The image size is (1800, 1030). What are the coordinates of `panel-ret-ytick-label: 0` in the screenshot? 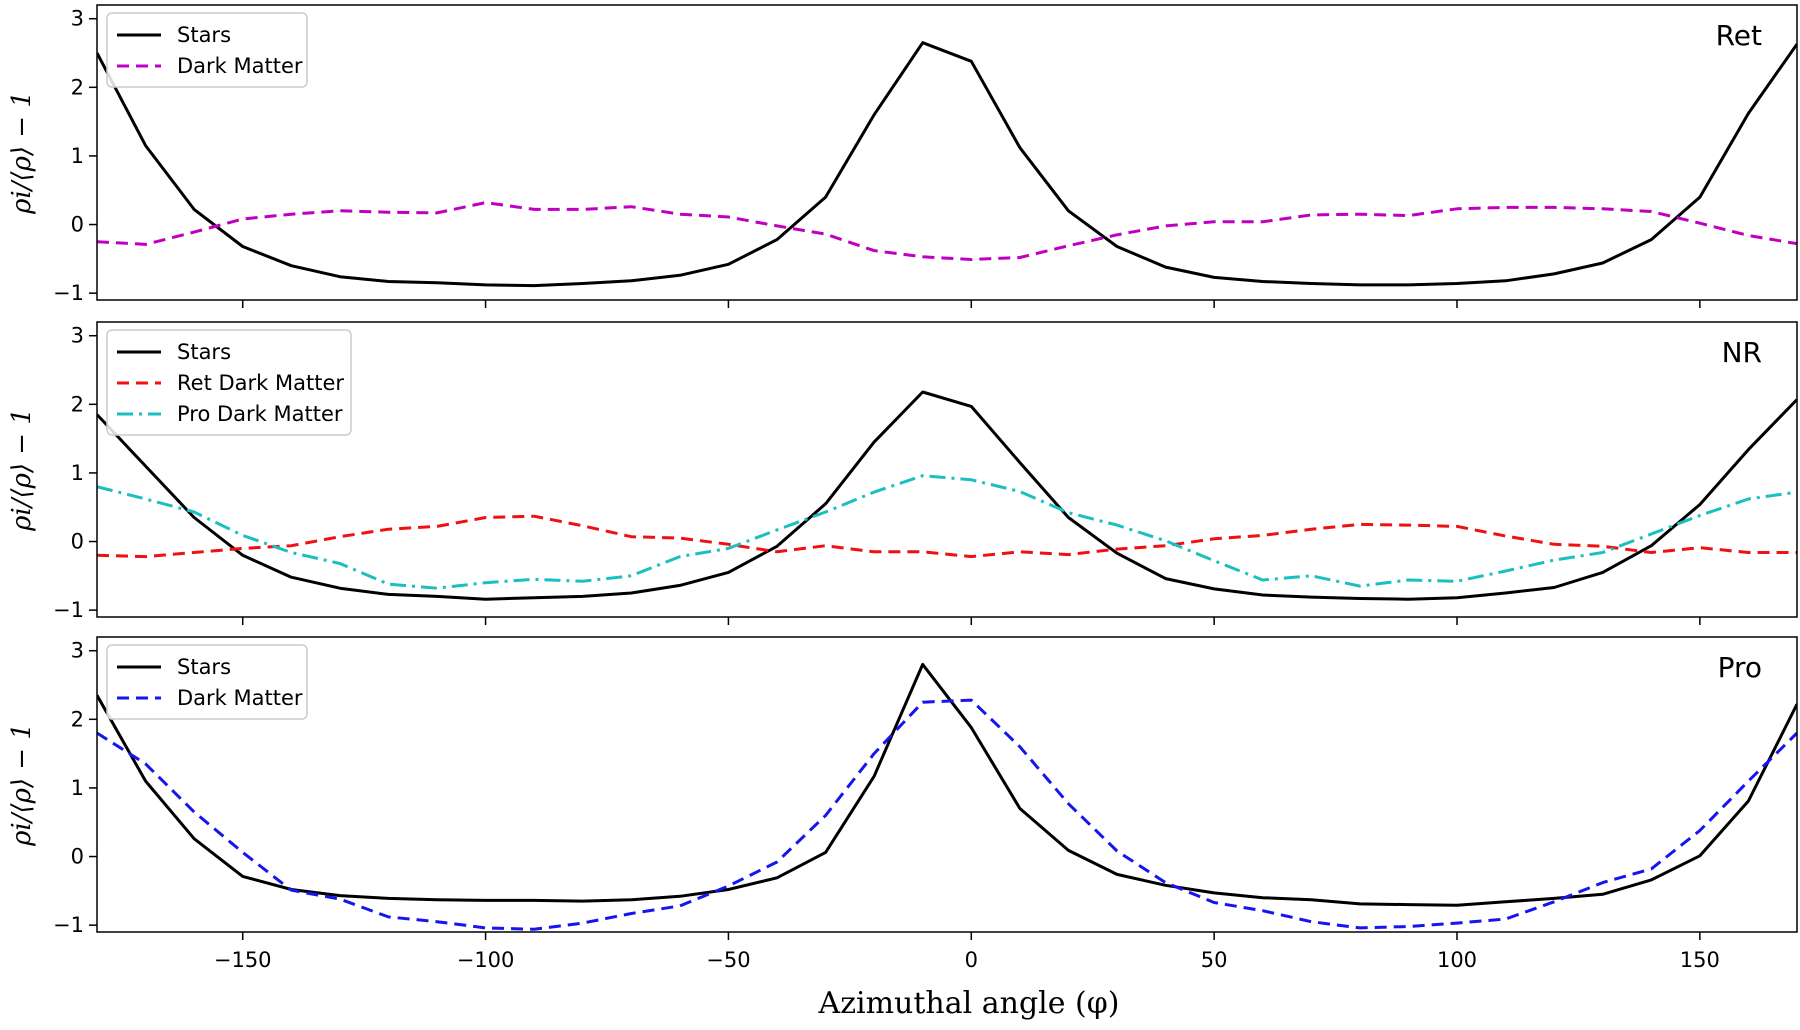 It's located at (77, 225).